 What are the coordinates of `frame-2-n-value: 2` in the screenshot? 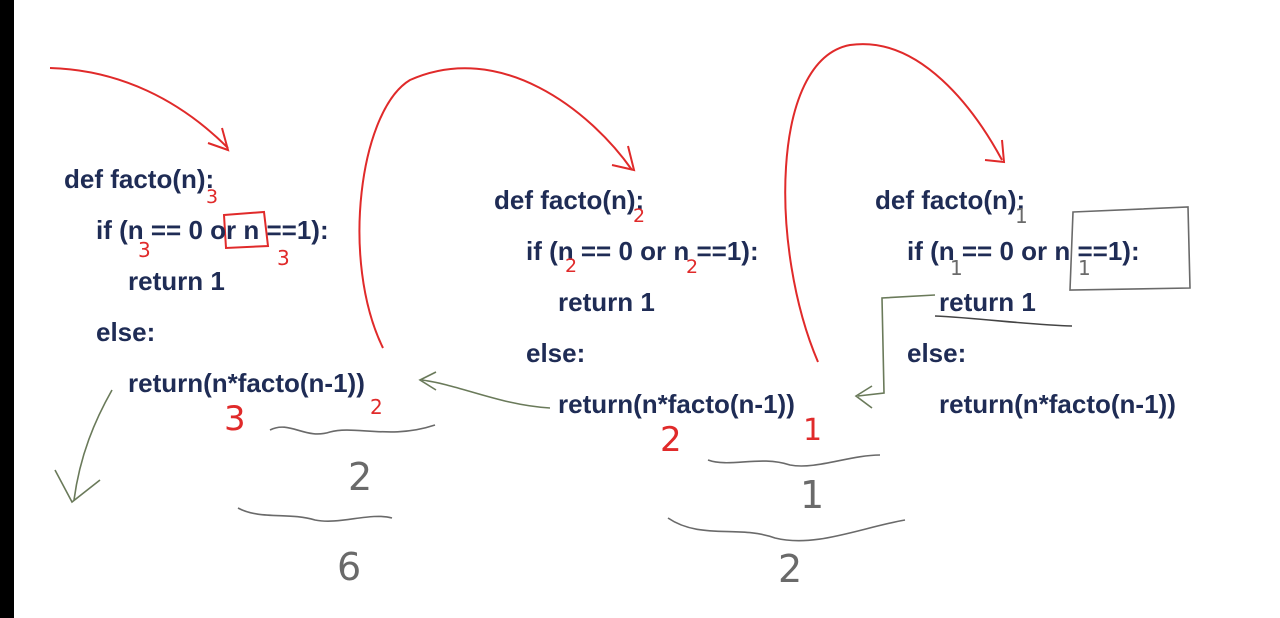 It's located at (639, 216).